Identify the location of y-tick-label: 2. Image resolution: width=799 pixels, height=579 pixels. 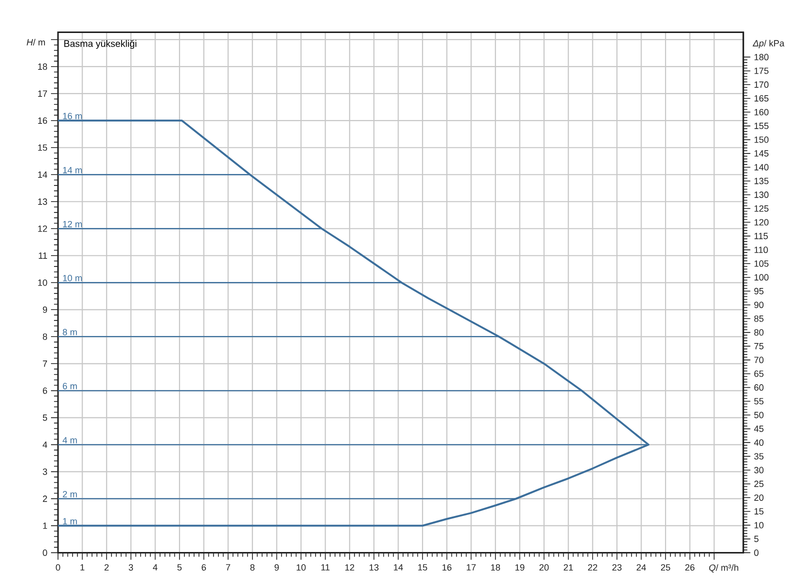
(45, 499).